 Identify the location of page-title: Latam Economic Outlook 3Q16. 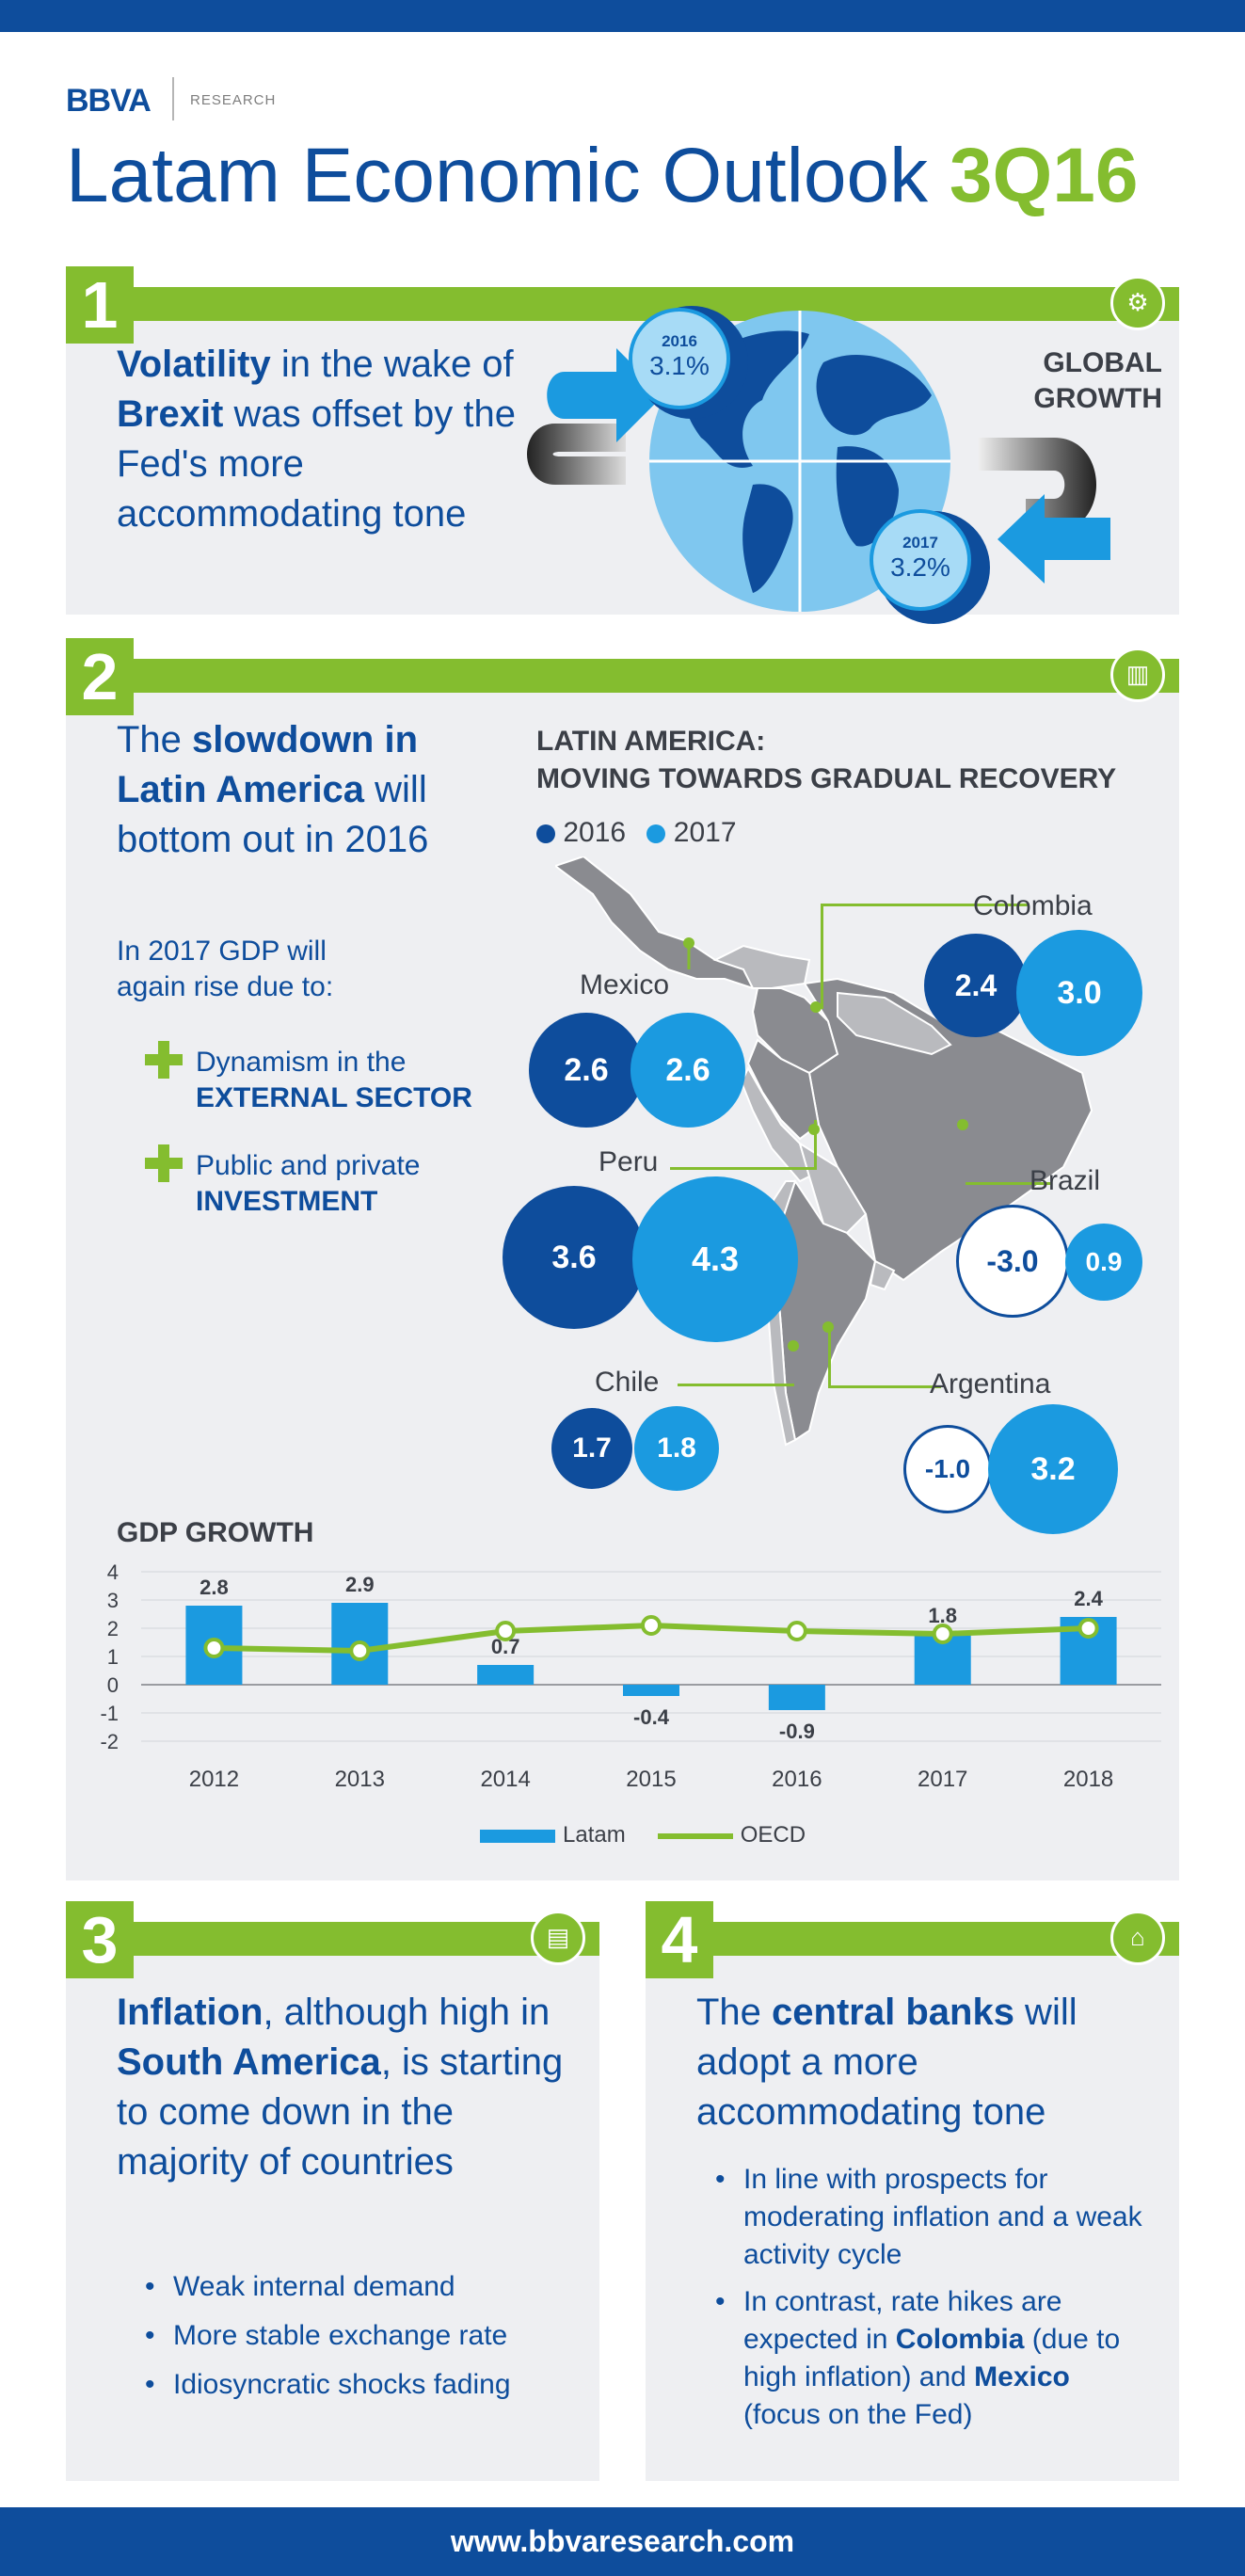
(602, 176).